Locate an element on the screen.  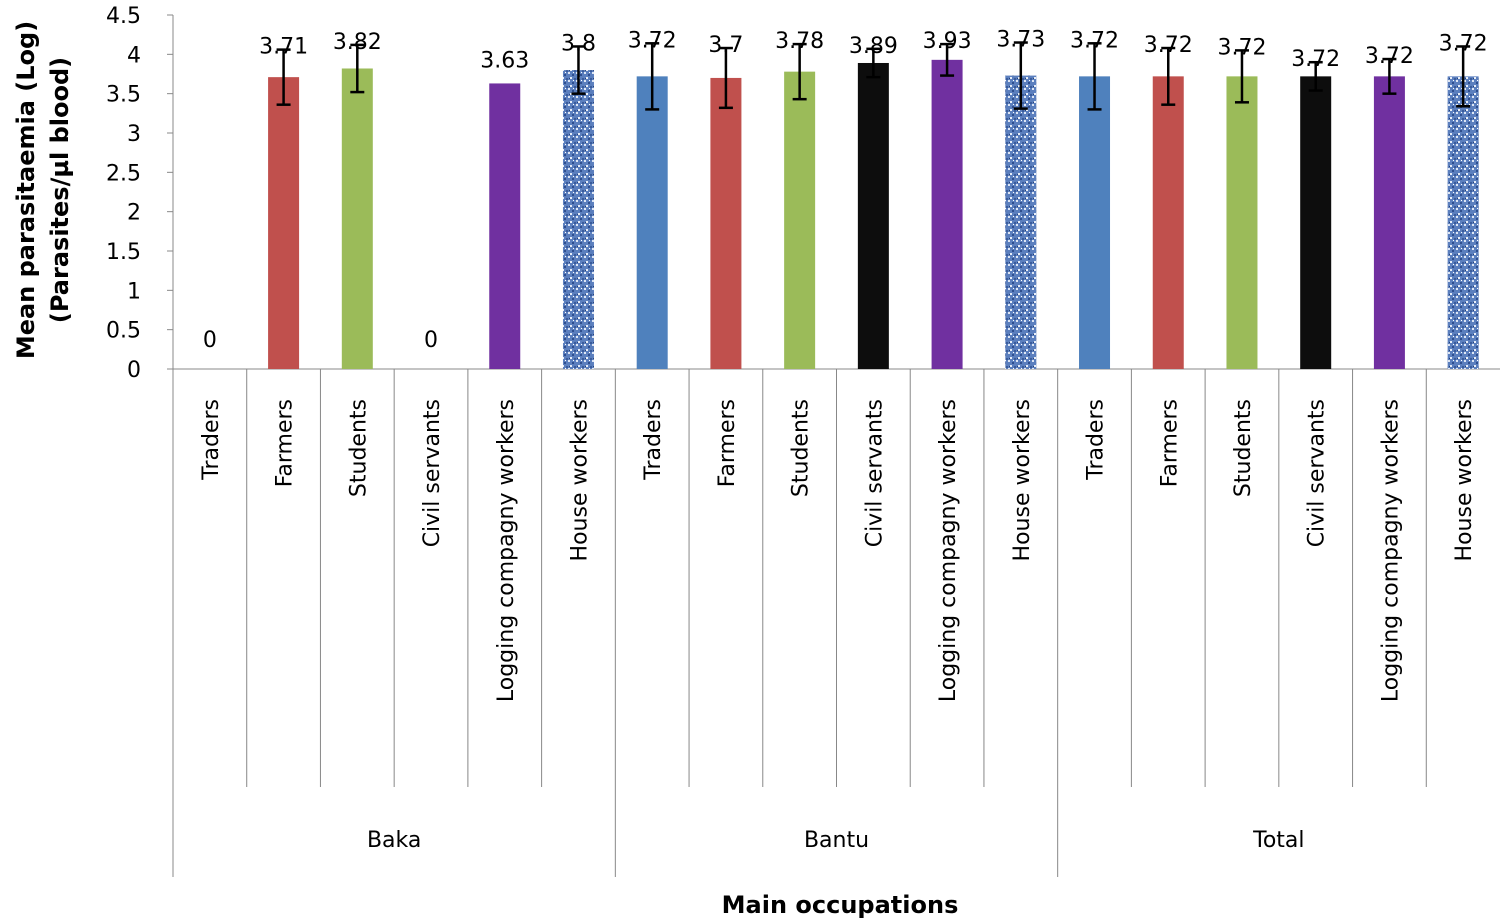
group-label: Bantu is located at coordinates (836, 840).